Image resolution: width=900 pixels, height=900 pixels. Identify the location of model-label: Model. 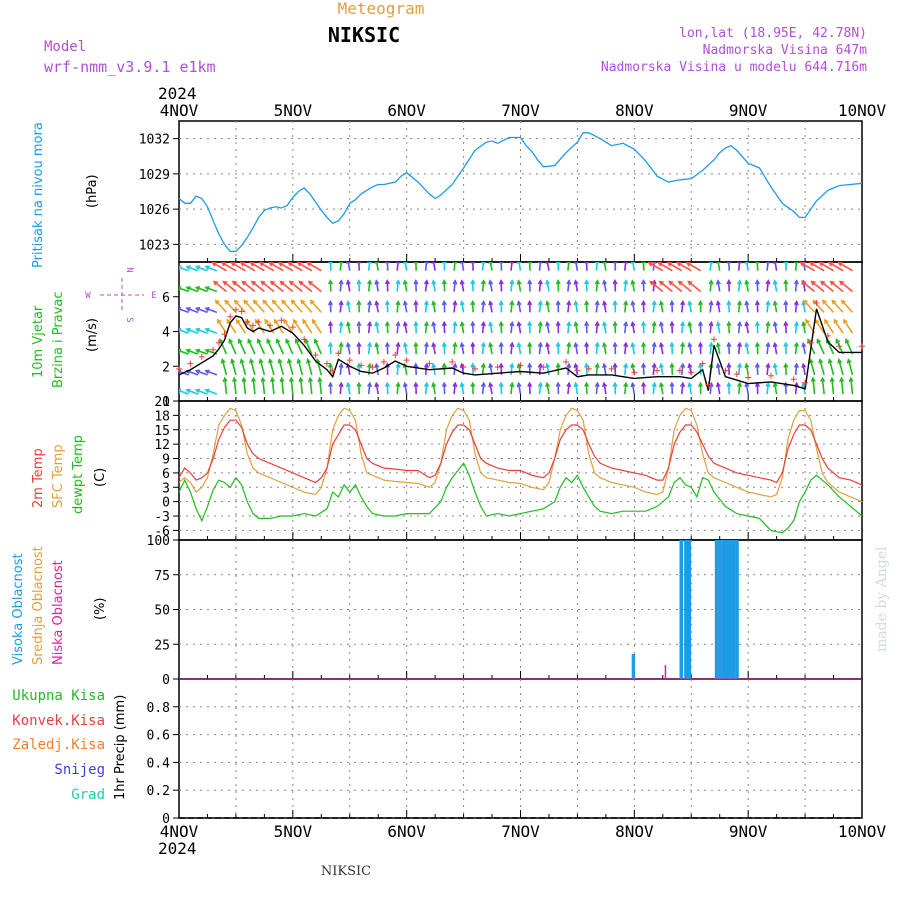
(65, 47).